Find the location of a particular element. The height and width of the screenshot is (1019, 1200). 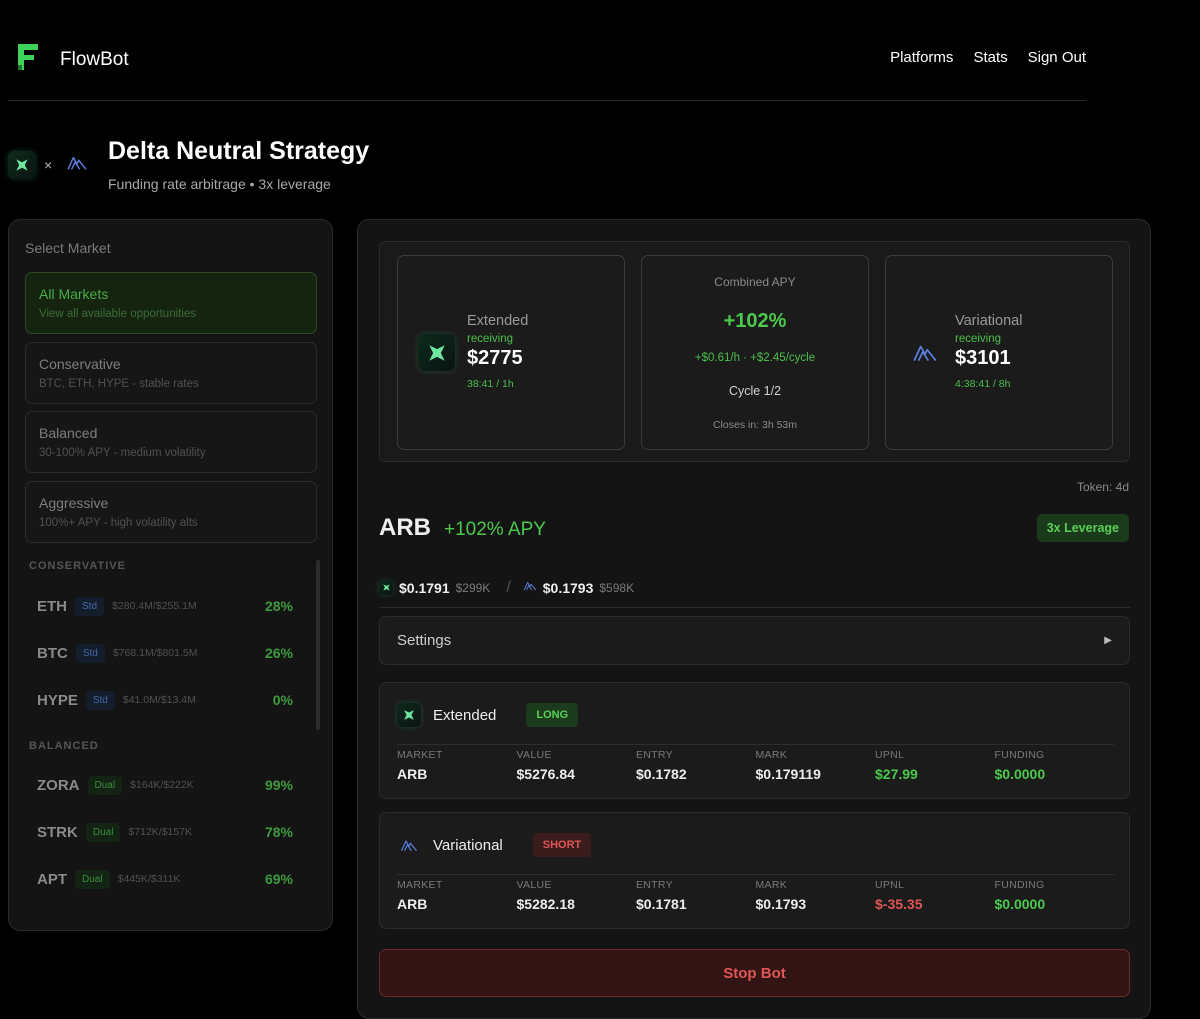

main-nav: Platforms Stats Sign Out is located at coordinates (988, 57).